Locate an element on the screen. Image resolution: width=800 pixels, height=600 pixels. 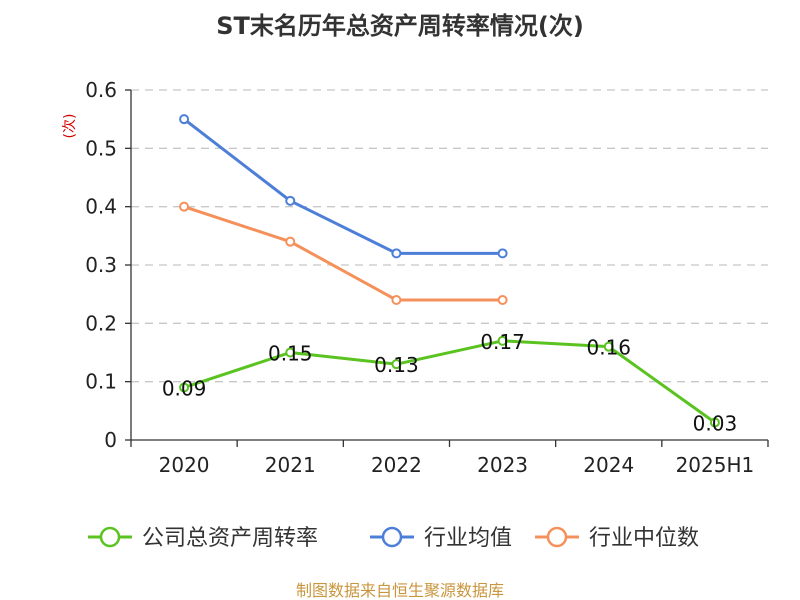
data-label: 0.09 is located at coordinates (184, 389).